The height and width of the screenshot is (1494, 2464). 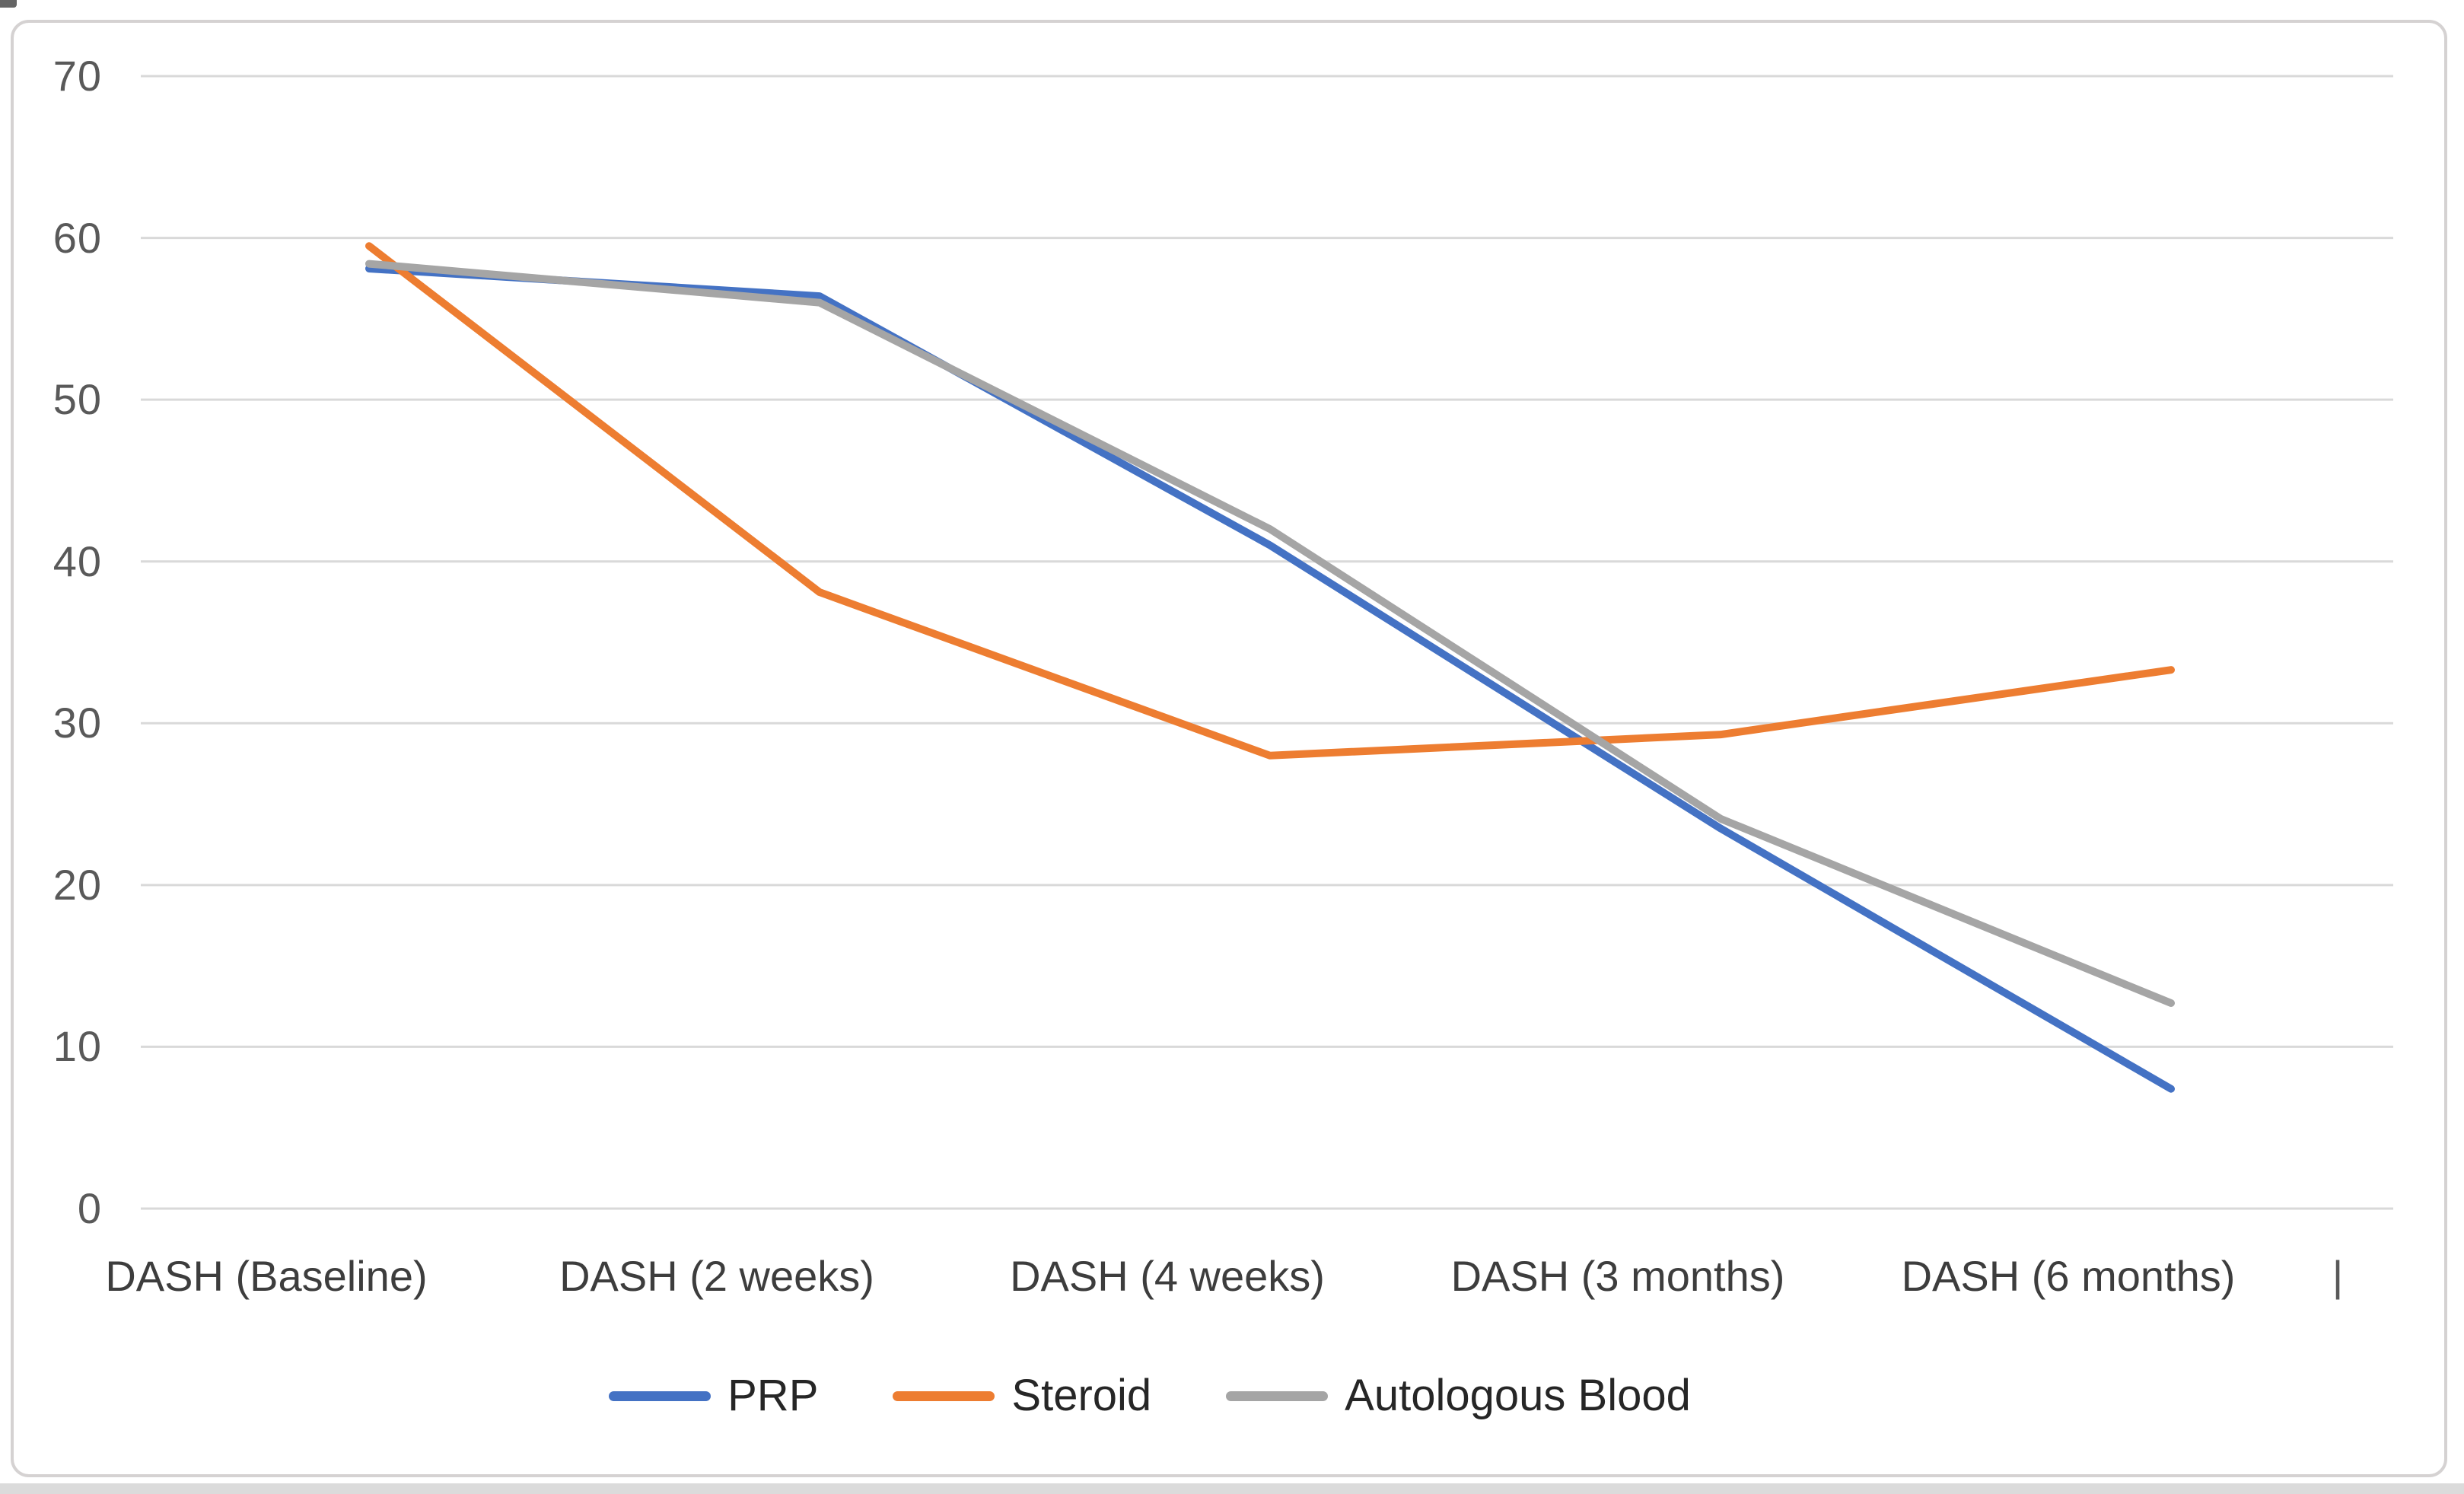 What do you see at coordinates (1167, 1276) in the screenshot?
I see `x-category-label-3: DASH (4 weeks)` at bounding box center [1167, 1276].